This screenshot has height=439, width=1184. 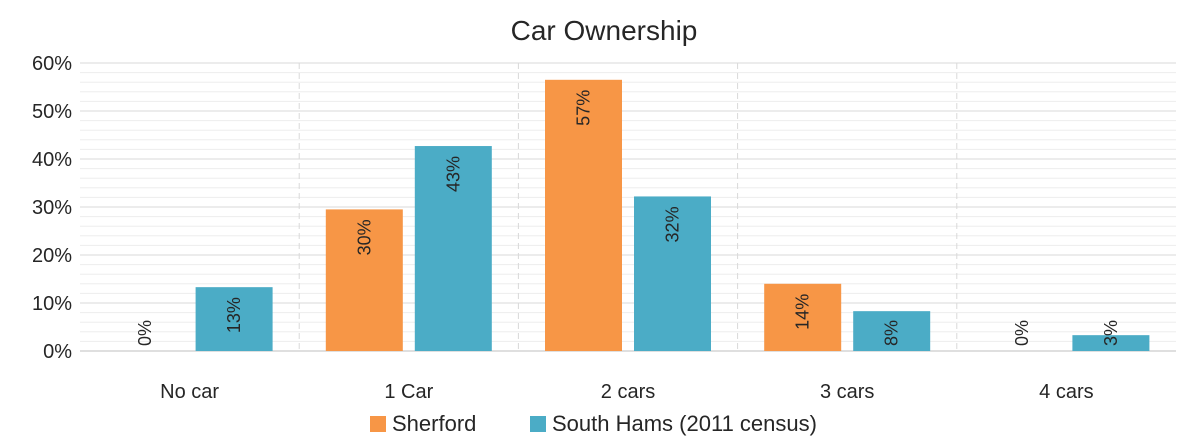 What do you see at coordinates (52, 160) in the screenshot?
I see `y-tick-label: 40%` at bounding box center [52, 160].